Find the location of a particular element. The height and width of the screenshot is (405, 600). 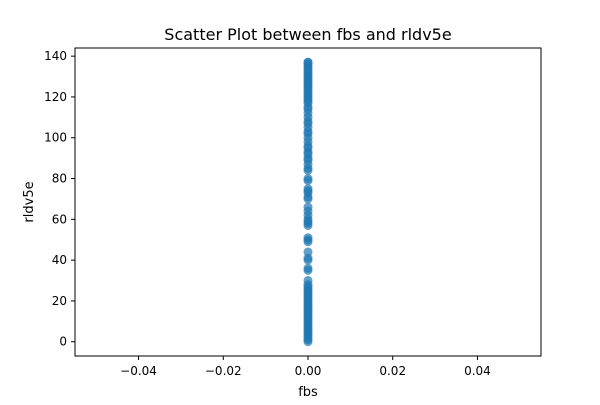

x-tick-label: 0.02 is located at coordinates (392, 371).